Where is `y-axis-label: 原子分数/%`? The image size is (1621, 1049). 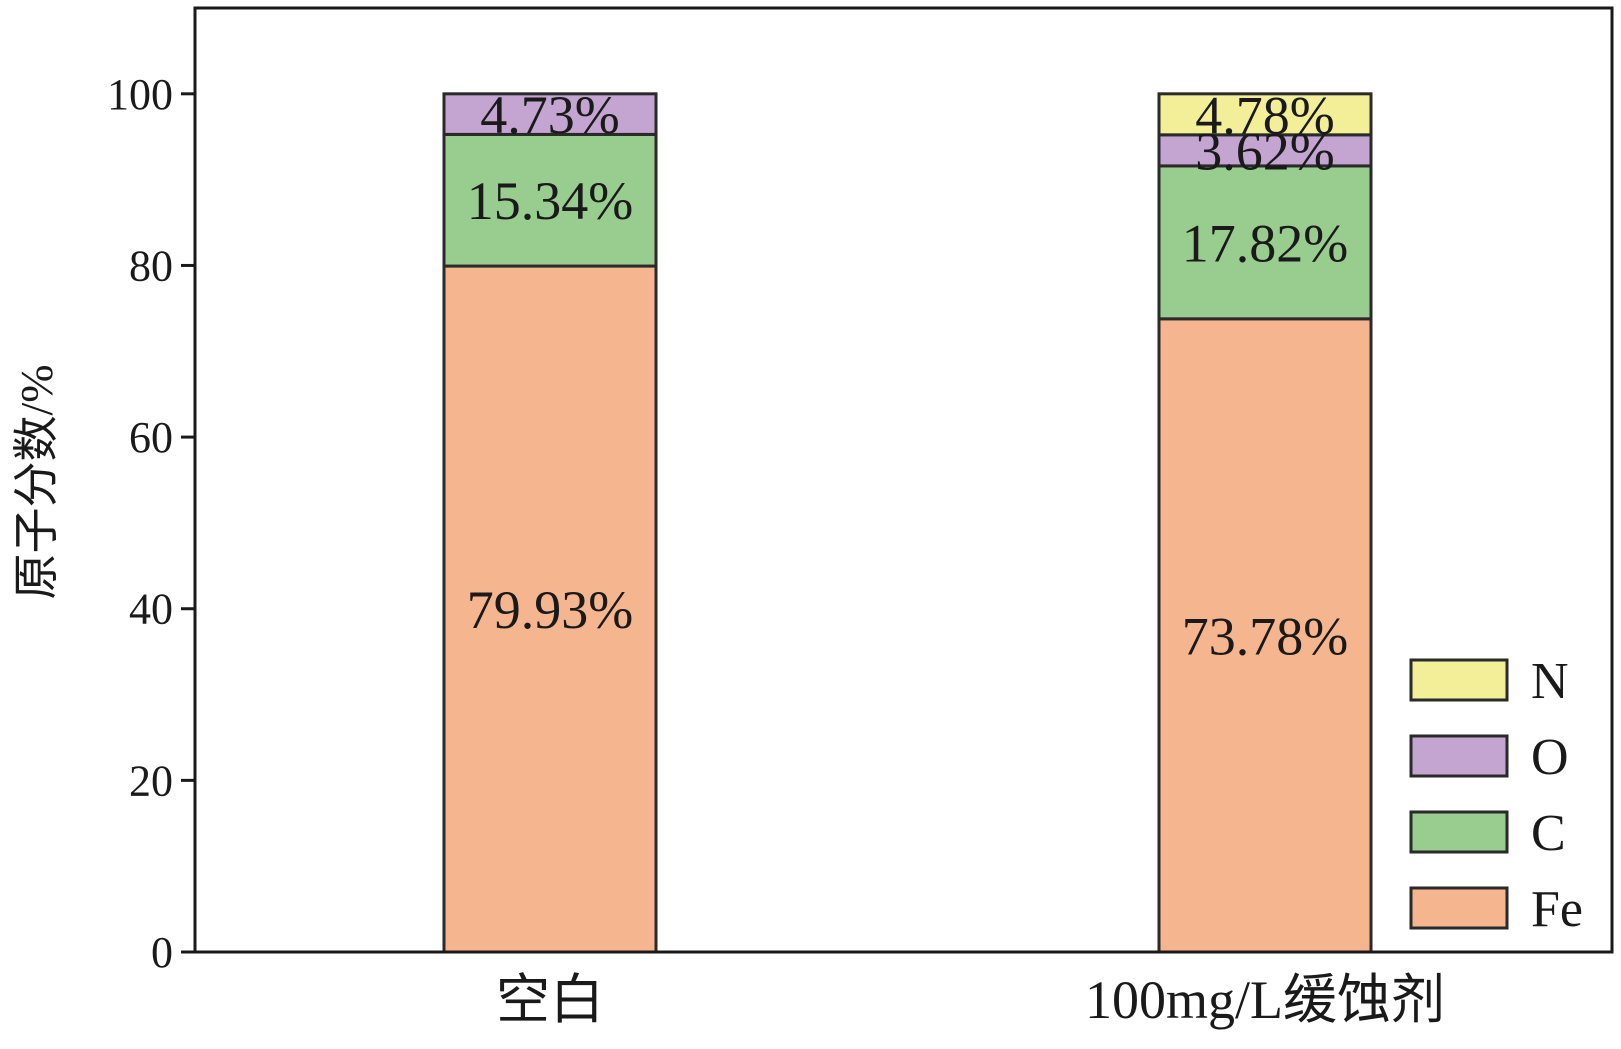
y-axis-label: 原子分数/% is located at coordinates (36, 481).